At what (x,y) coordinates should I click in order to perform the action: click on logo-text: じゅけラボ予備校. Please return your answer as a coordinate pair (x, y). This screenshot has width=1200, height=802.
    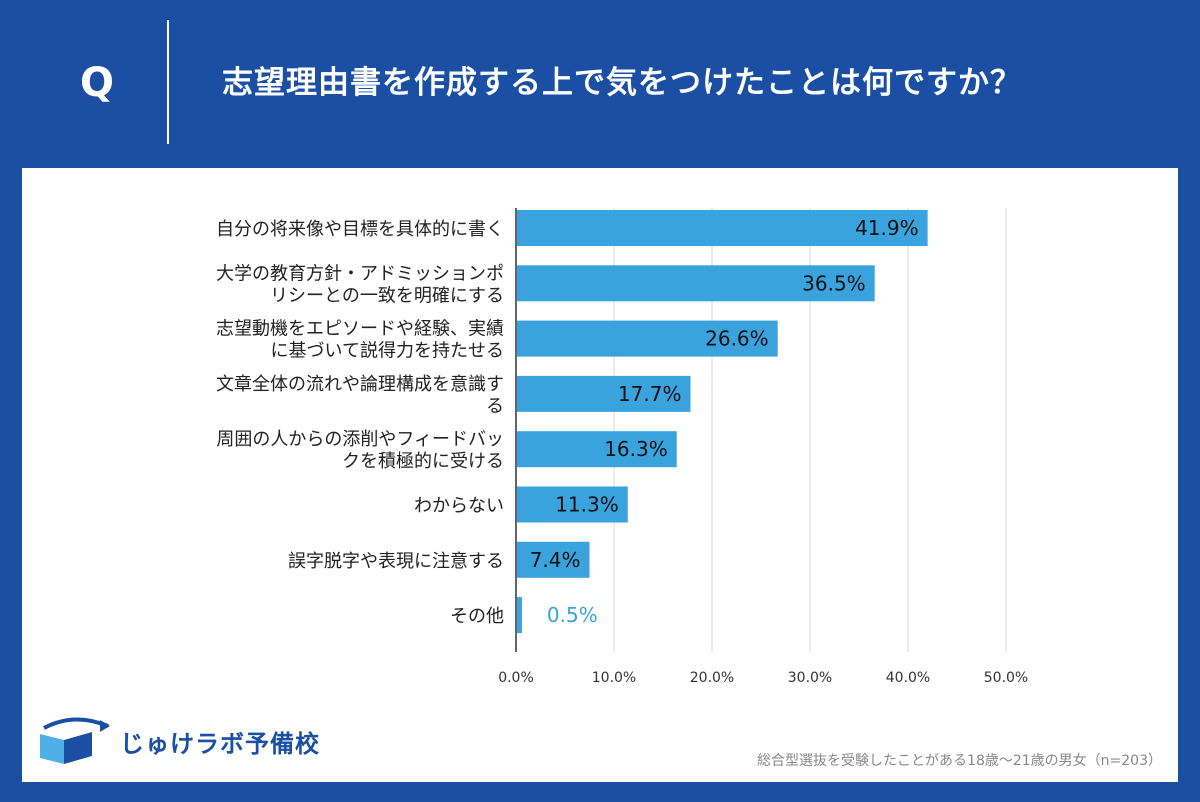
    Looking at the image, I should click on (220, 744).